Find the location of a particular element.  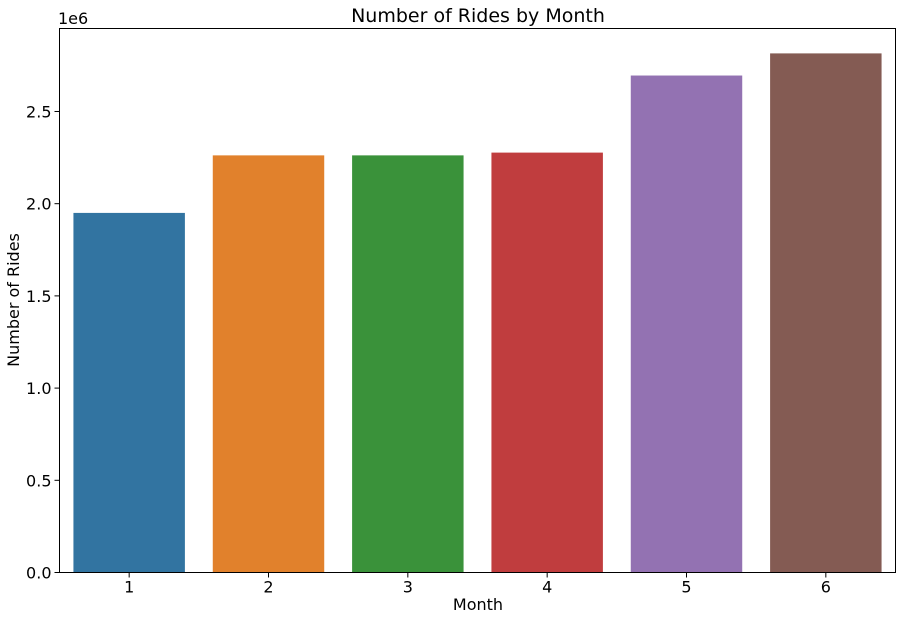

y-axis: 0.0 0.5 1.0 1.5 2.0 2.5 is located at coordinates (43, 342).